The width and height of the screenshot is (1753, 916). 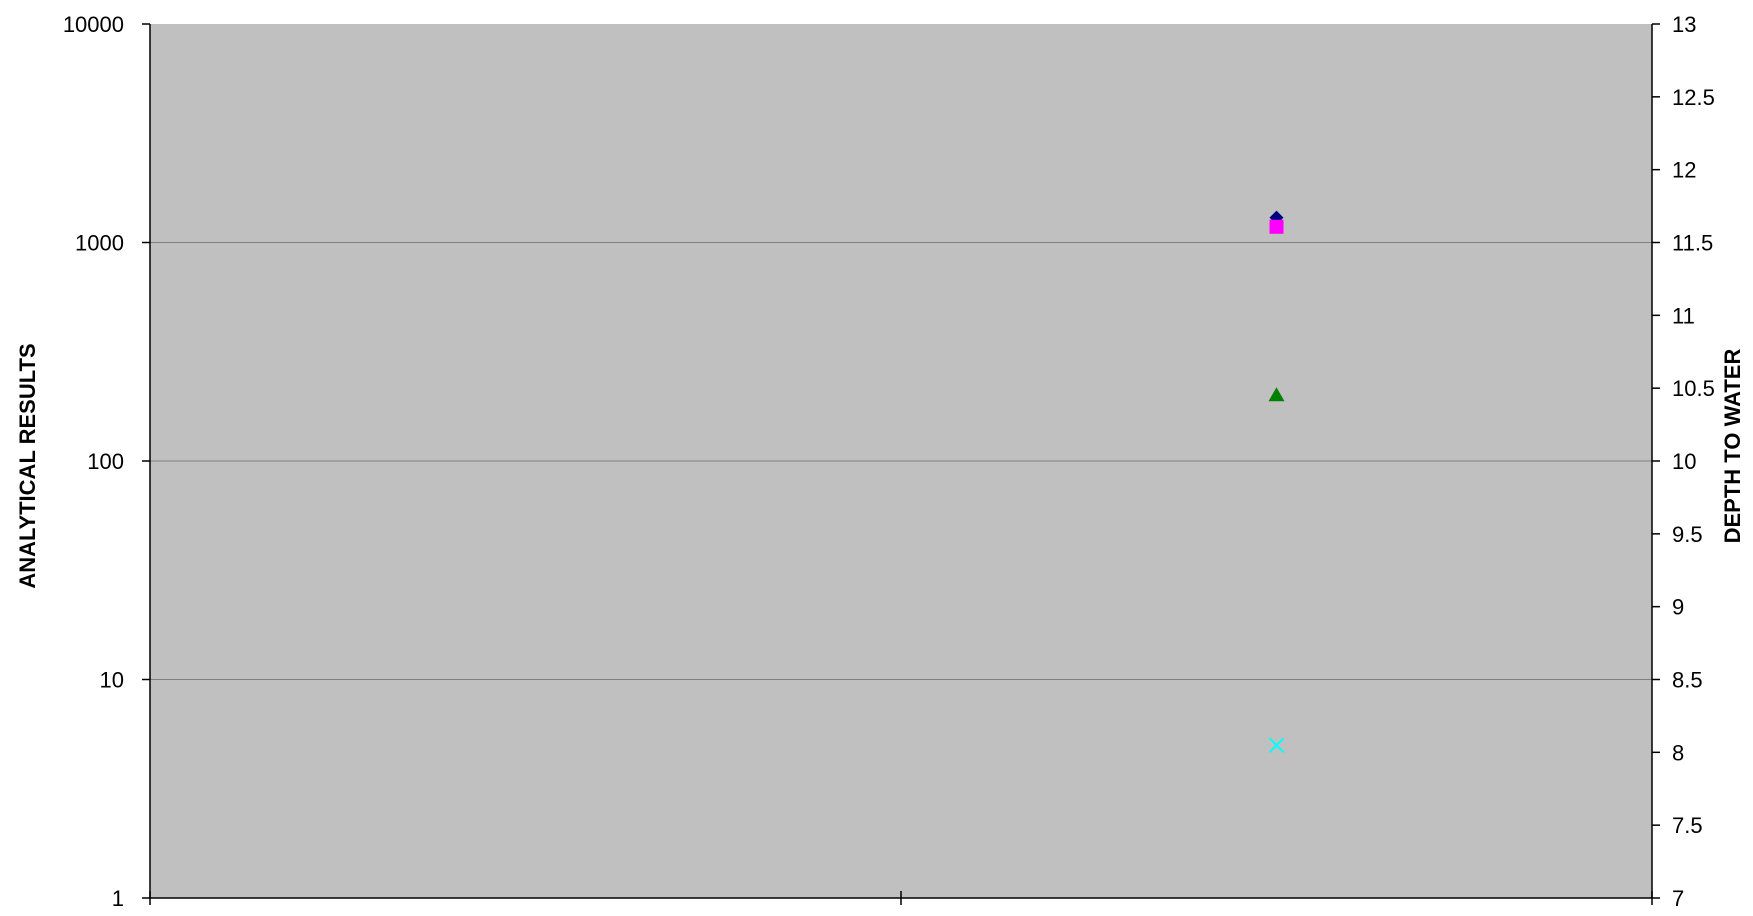 What do you see at coordinates (1692, 243) in the screenshot?
I see `right-tick-label: 11.5` at bounding box center [1692, 243].